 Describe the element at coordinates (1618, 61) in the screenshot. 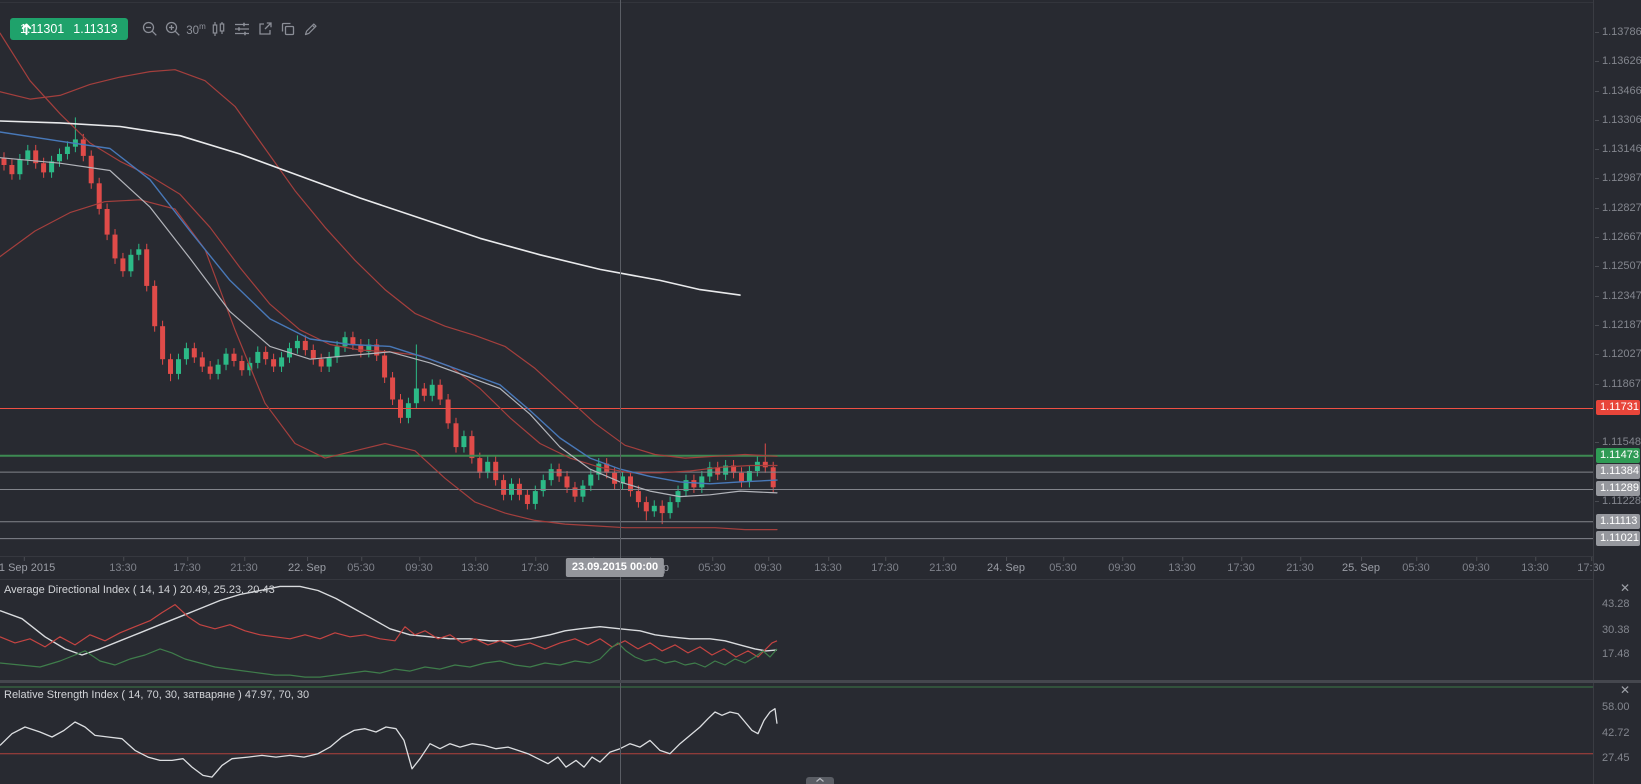

I see `price-tick-label: 1.13626` at that location.